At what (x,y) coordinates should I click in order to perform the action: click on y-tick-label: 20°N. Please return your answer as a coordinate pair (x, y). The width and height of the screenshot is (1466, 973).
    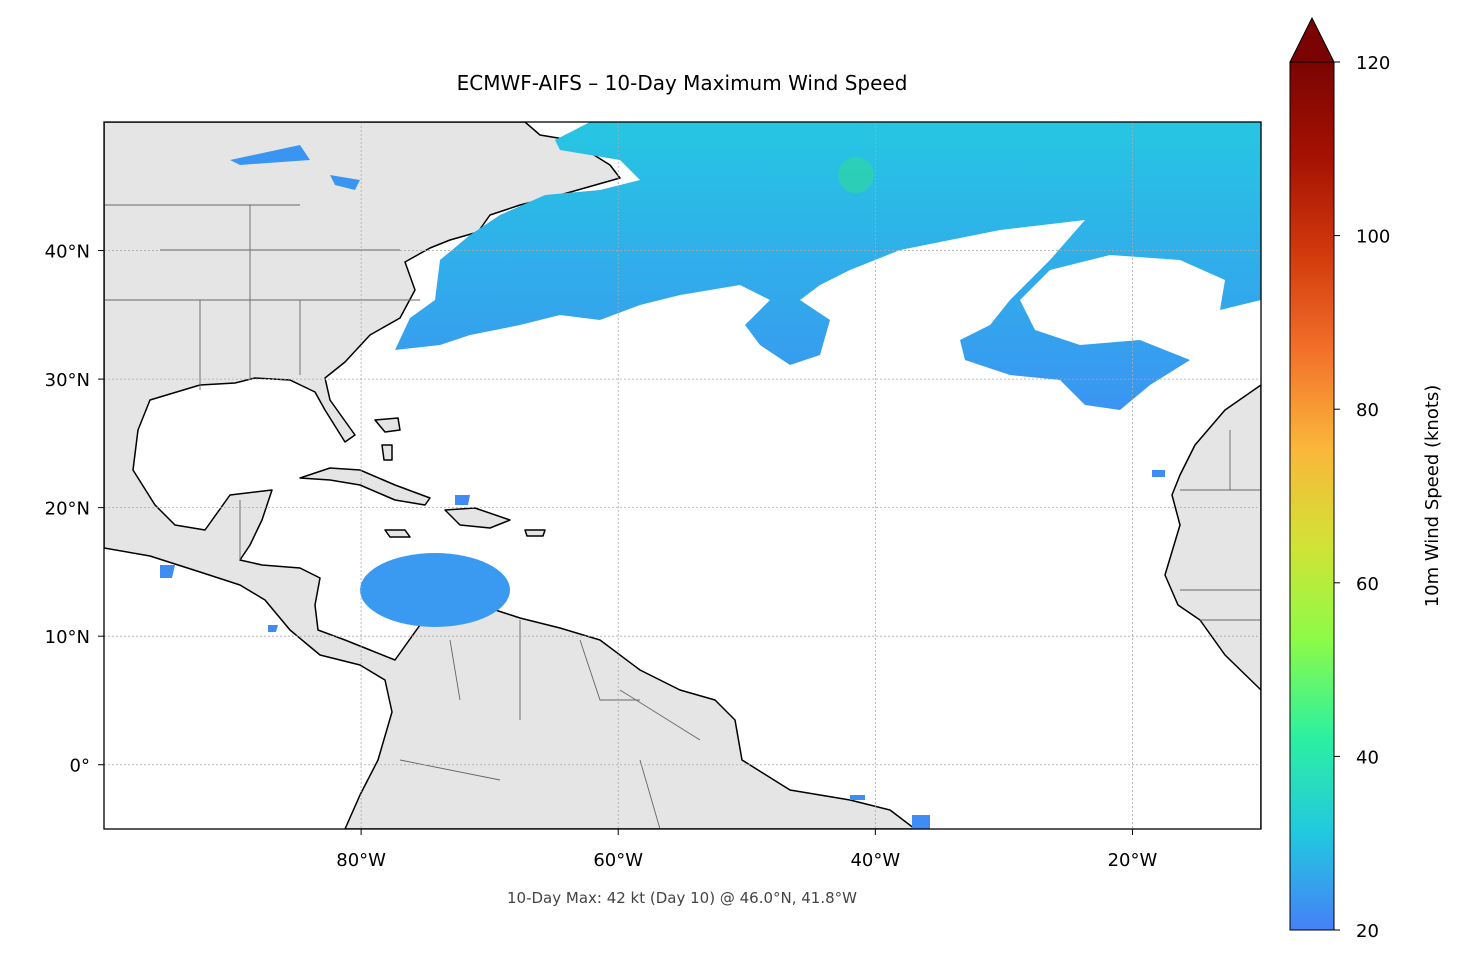
    Looking at the image, I should click on (67, 509).